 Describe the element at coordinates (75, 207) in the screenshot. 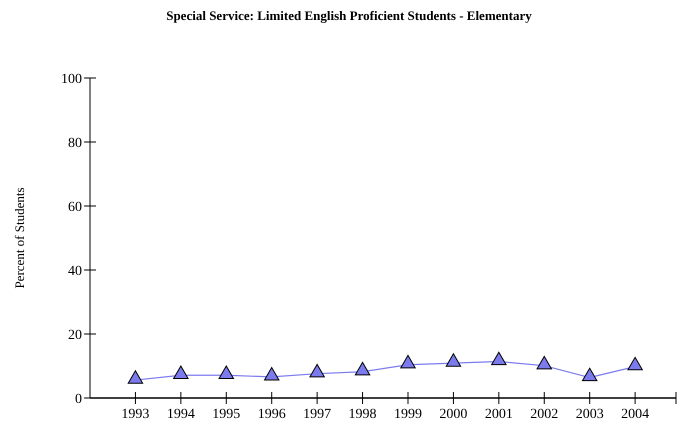

I see `y-tick-label: 60` at that location.